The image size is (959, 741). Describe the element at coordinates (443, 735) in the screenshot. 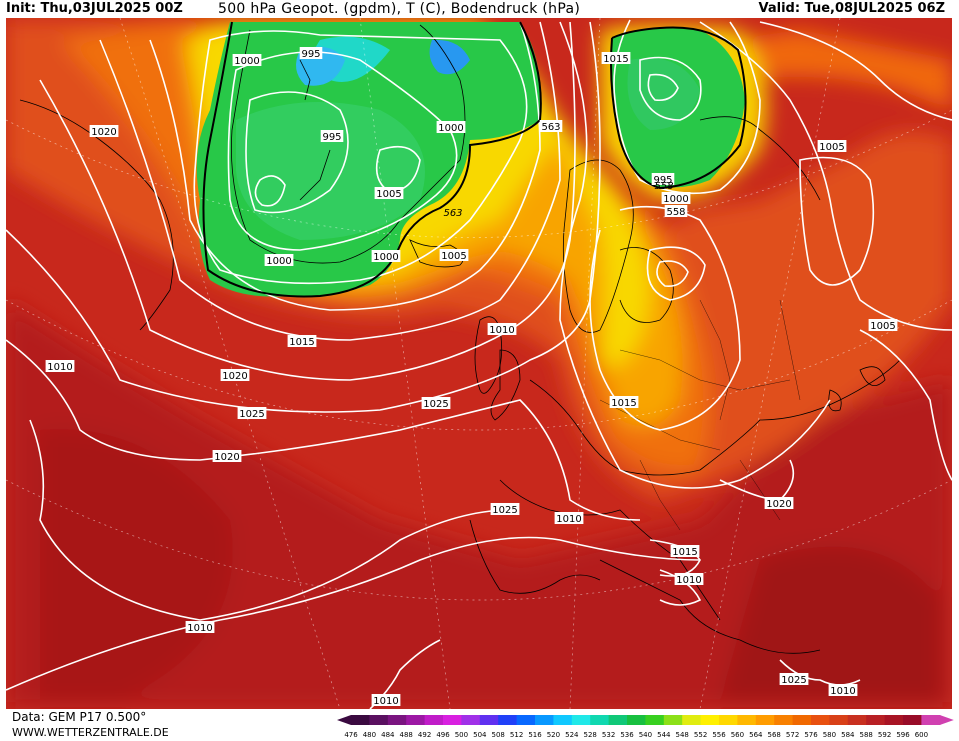

I see `legend-tick-label: 496` at that location.